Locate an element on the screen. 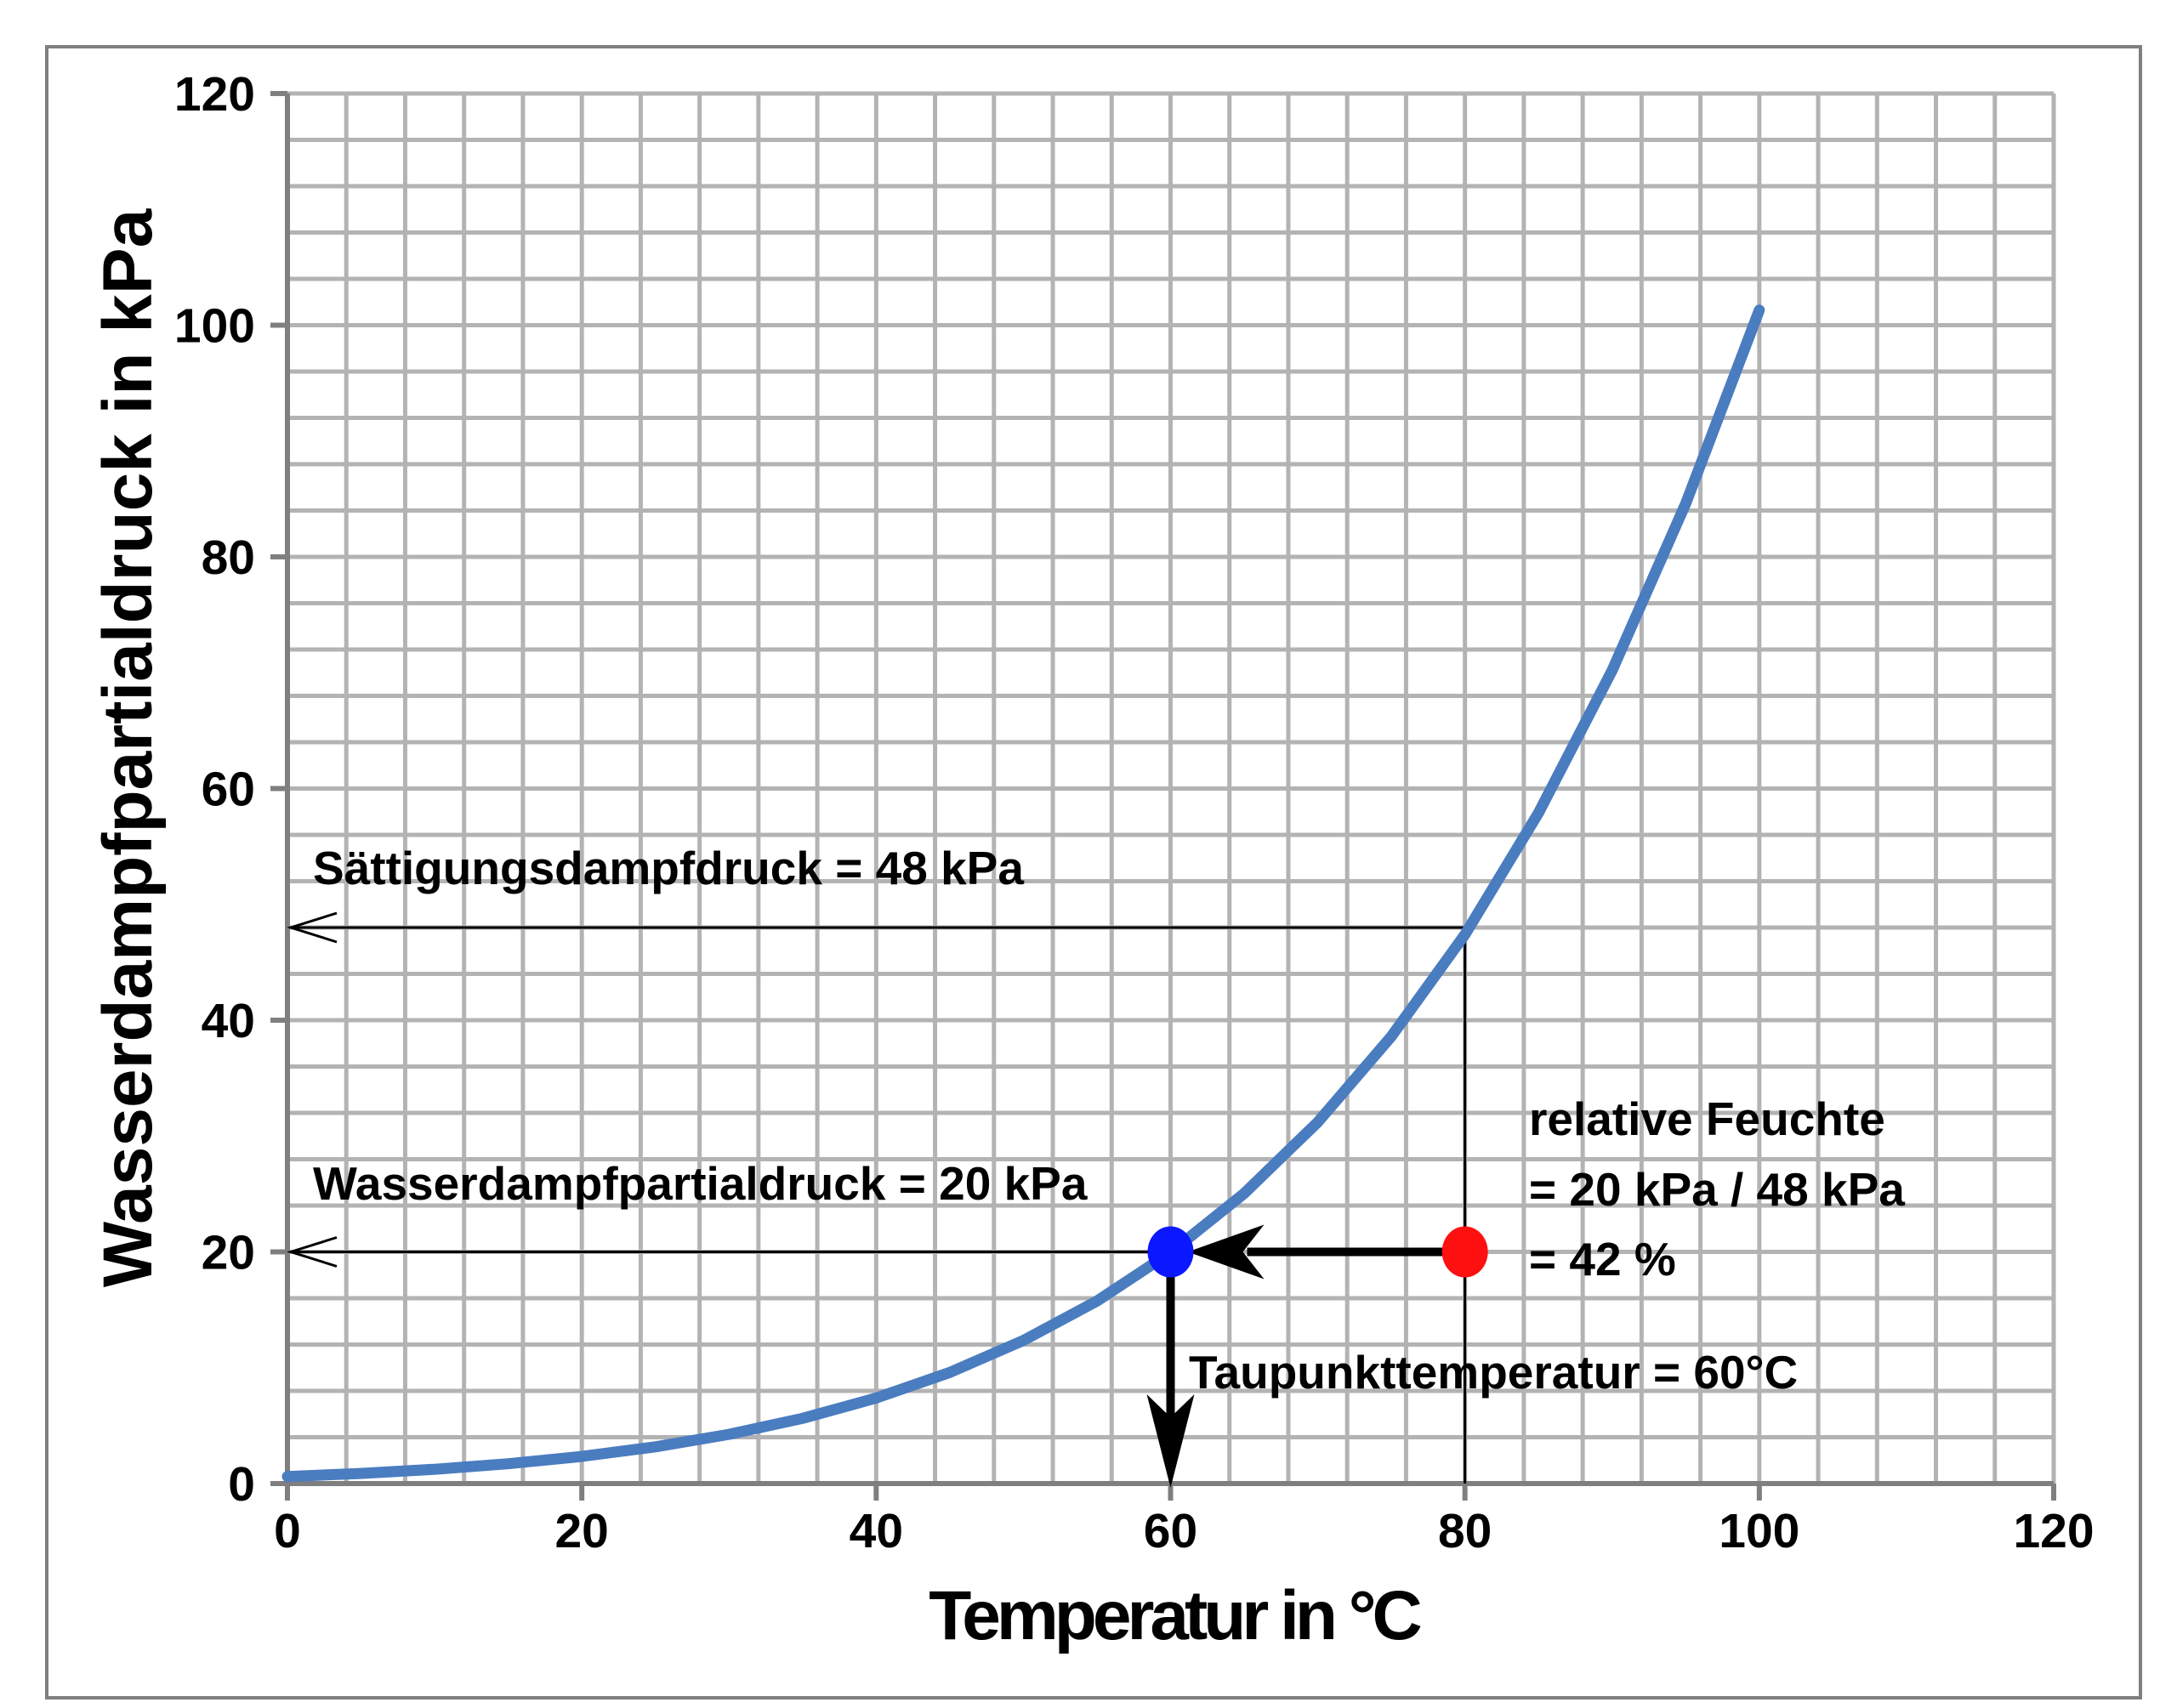  y-tick-label: 60 is located at coordinates (228, 790).